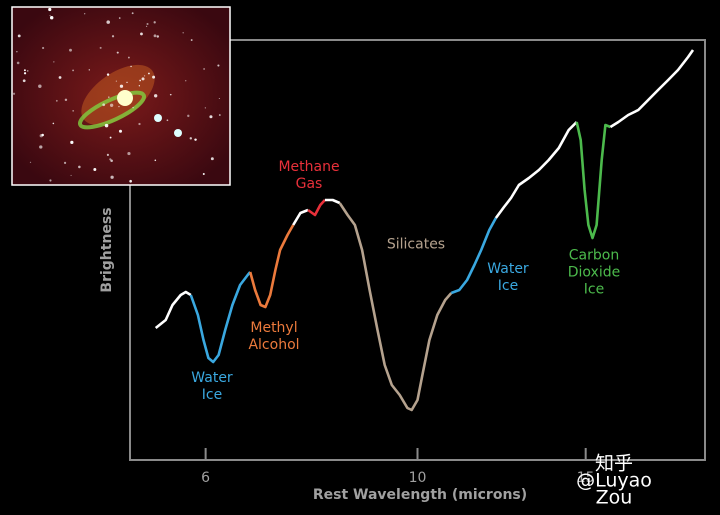 This screenshot has height=515, width=720. Describe the element at coordinates (420, 495) in the screenshot. I see `x-axis-title: Rest Wavelength (microns)` at that location.